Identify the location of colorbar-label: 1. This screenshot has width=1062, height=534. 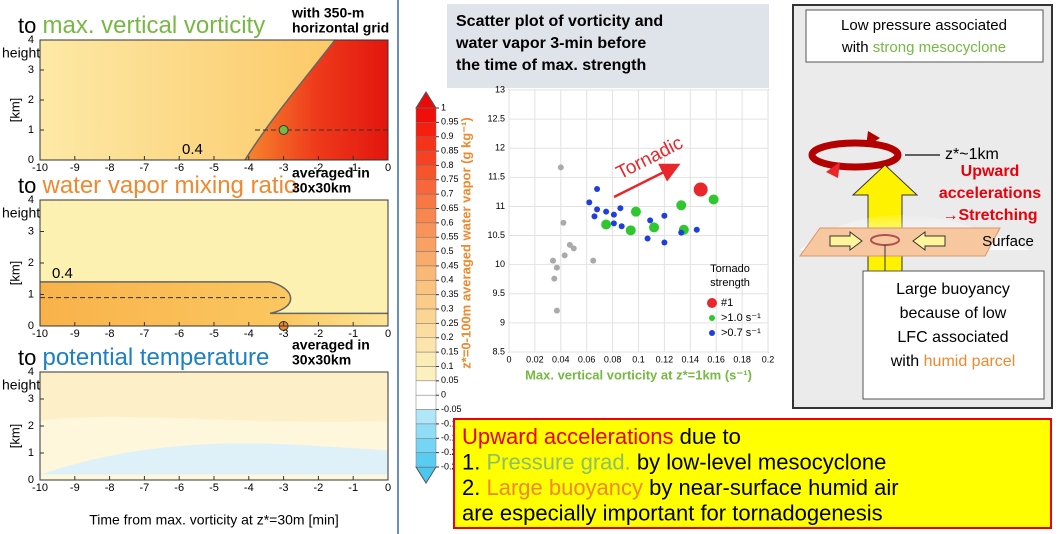
(443, 107).